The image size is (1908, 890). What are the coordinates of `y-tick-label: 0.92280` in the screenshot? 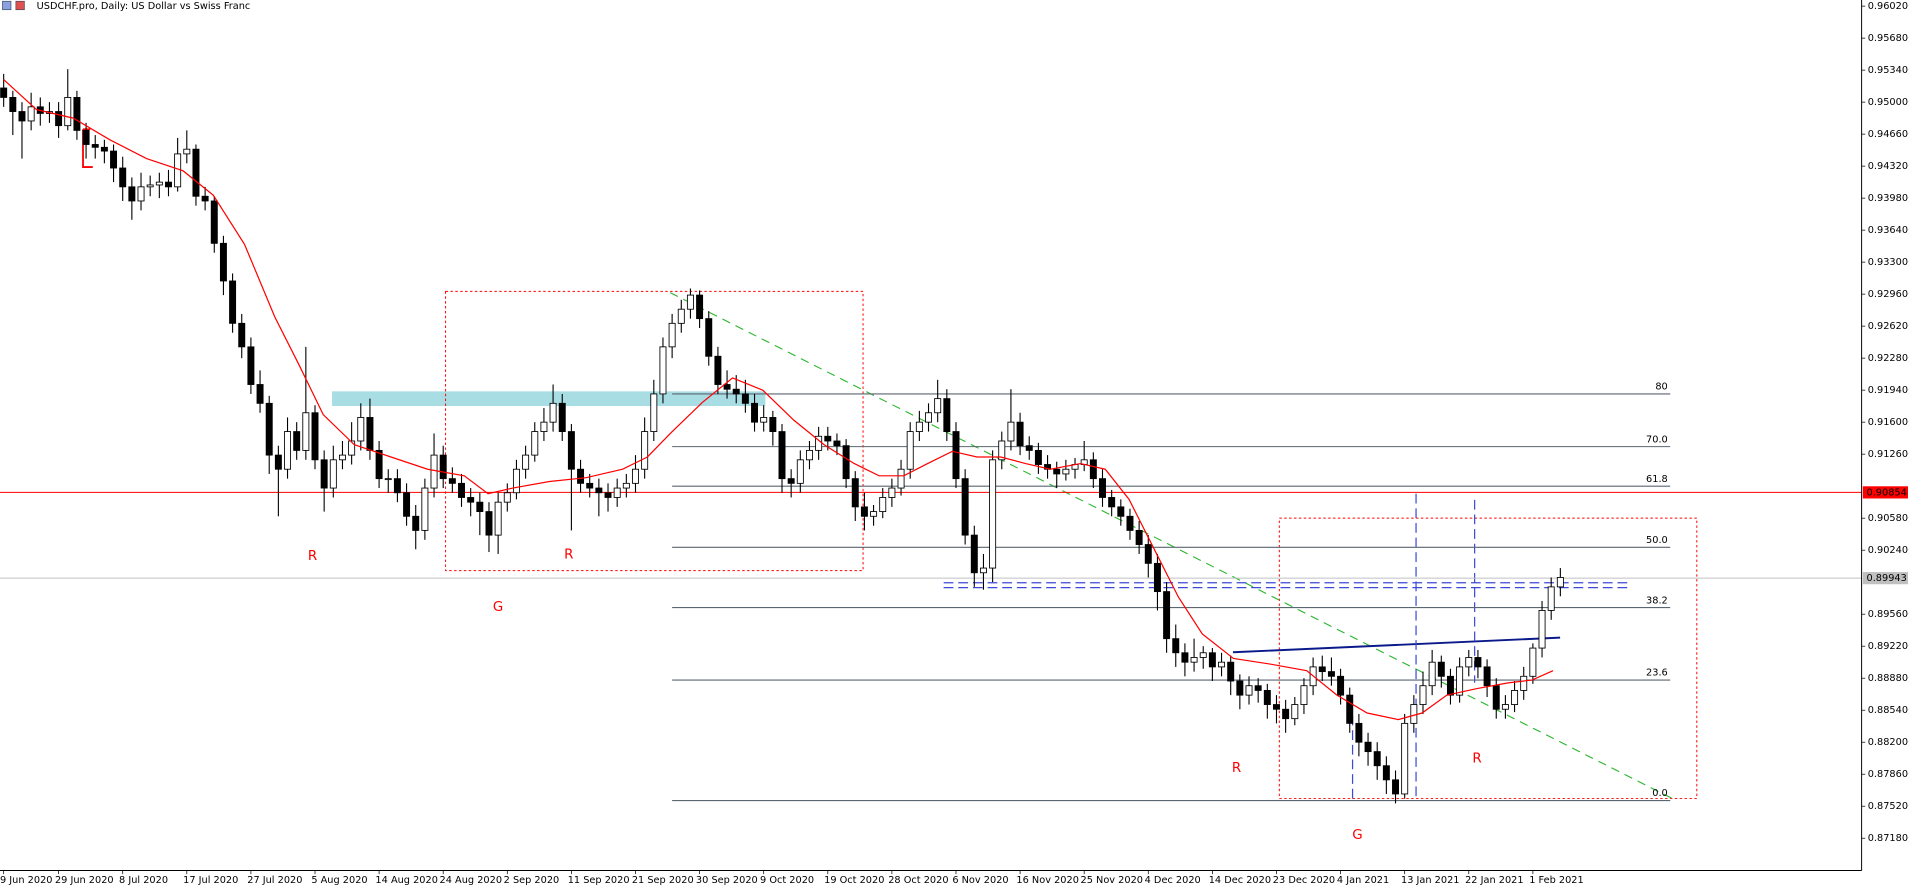 It's located at (1888, 358).